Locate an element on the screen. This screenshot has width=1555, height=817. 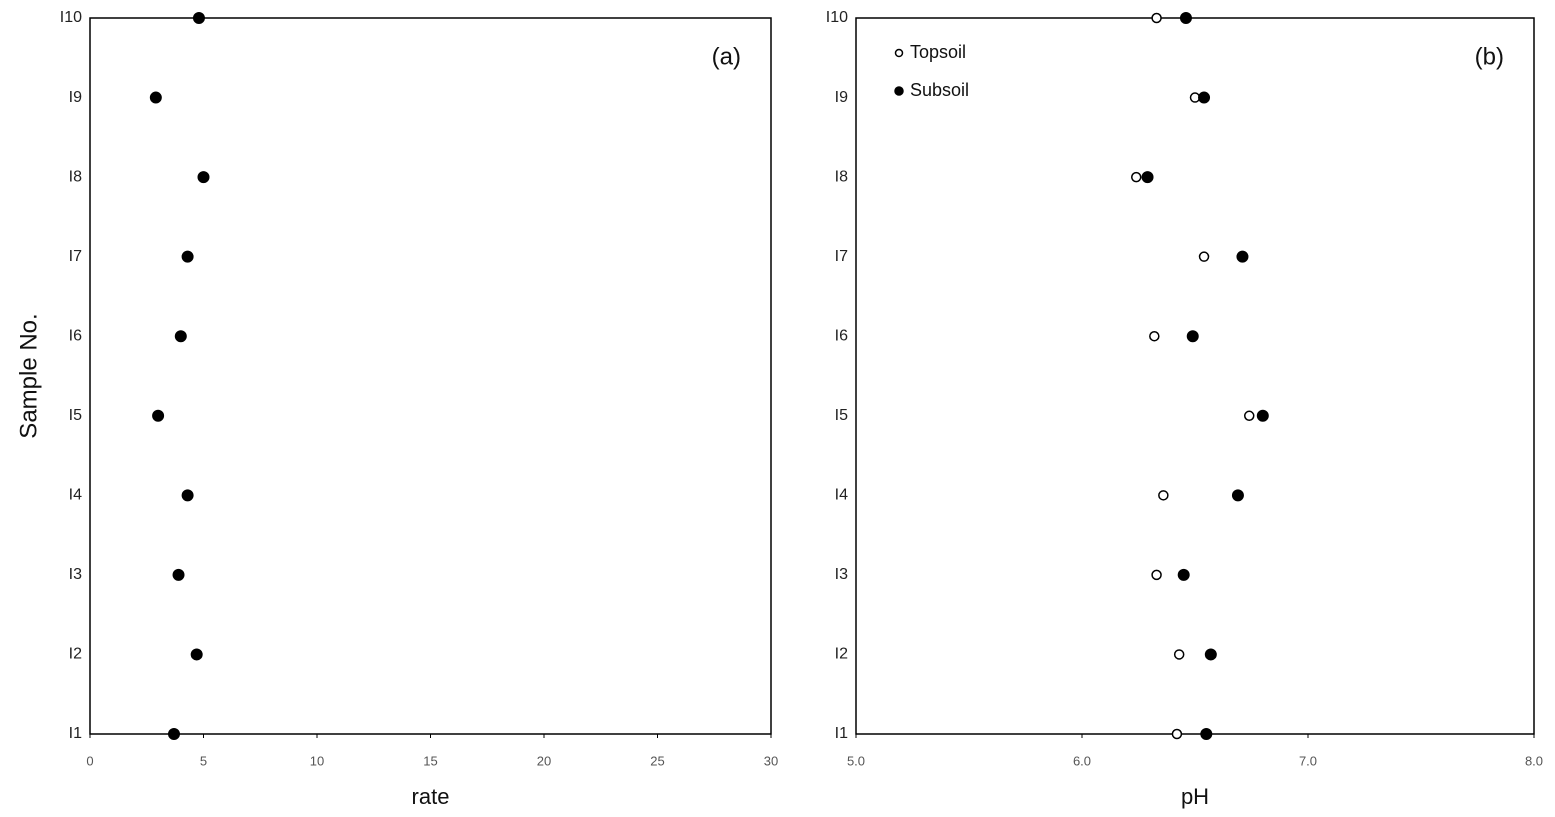
x-tick-label: 5 is located at coordinates (203, 760).